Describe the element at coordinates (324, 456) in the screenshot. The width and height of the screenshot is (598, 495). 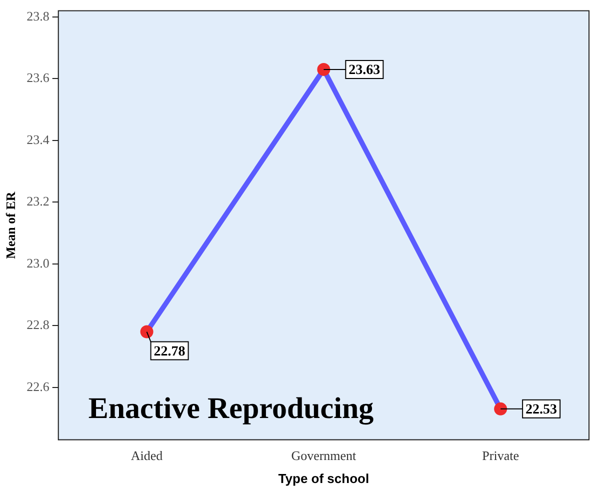
I see `x-tick-label: Government` at that location.